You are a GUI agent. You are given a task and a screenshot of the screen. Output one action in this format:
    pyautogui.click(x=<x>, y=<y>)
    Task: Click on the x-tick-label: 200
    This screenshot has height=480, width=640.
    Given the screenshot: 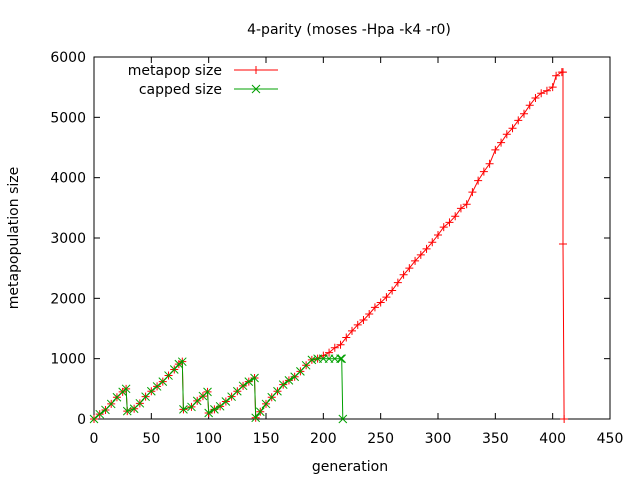 What is the action you would take?
    pyautogui.click(x=323, y=439)
    